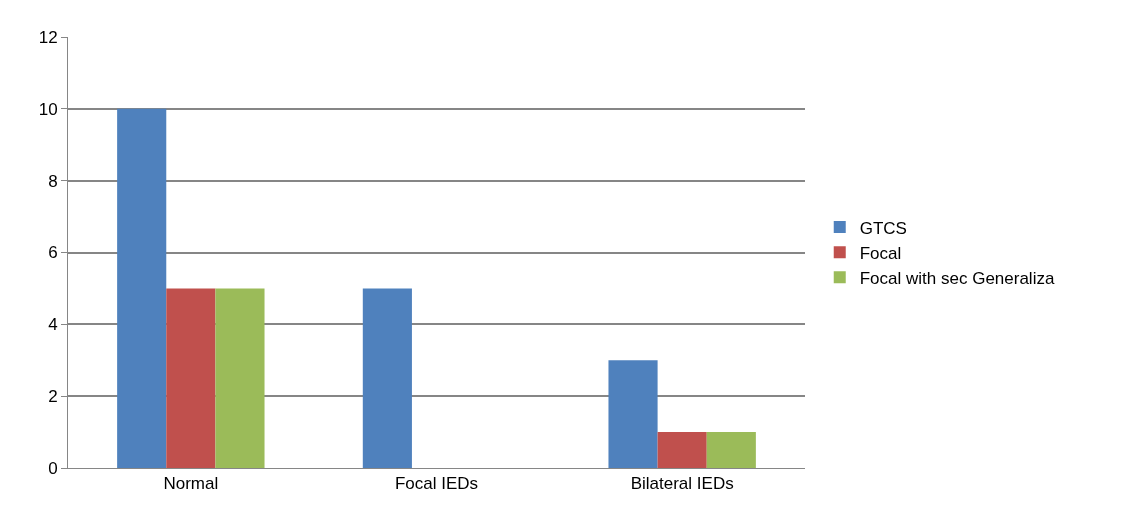 The width and height of the screenshot is (1130, 523). I want to click on legend-label: Focal, so click(880, 253).